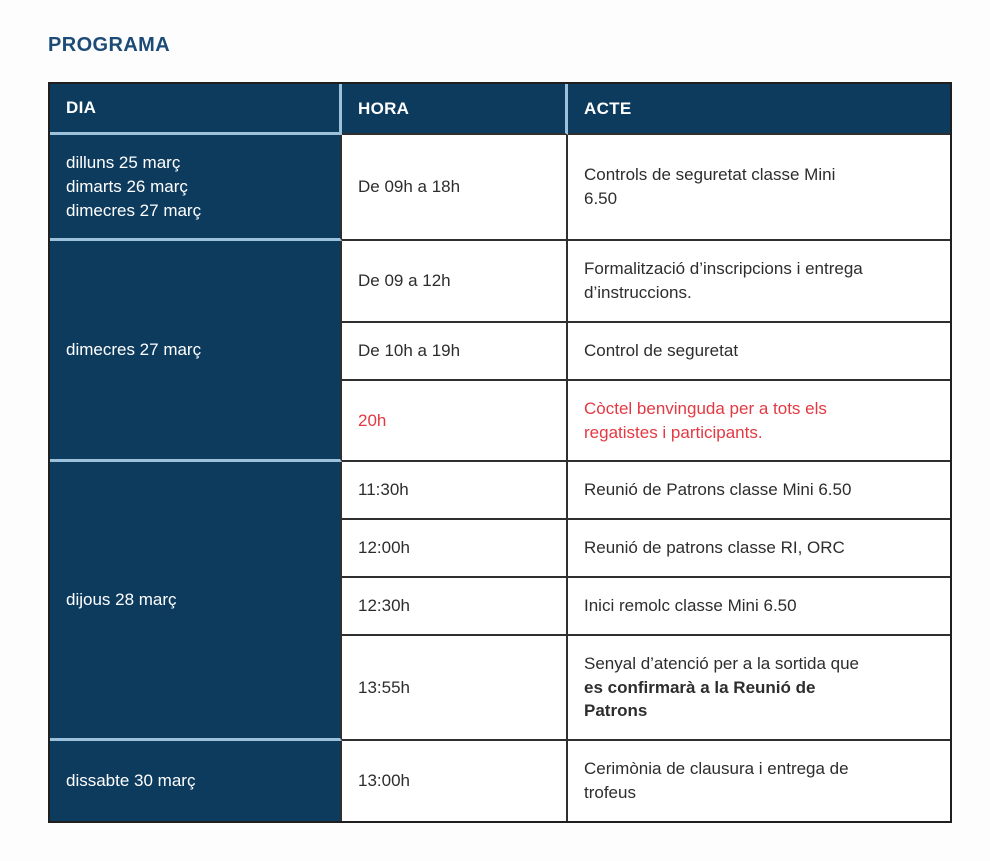  I want to click on event-cell: Controls de seguretat classe Mini 6.50, so click(759, 188).